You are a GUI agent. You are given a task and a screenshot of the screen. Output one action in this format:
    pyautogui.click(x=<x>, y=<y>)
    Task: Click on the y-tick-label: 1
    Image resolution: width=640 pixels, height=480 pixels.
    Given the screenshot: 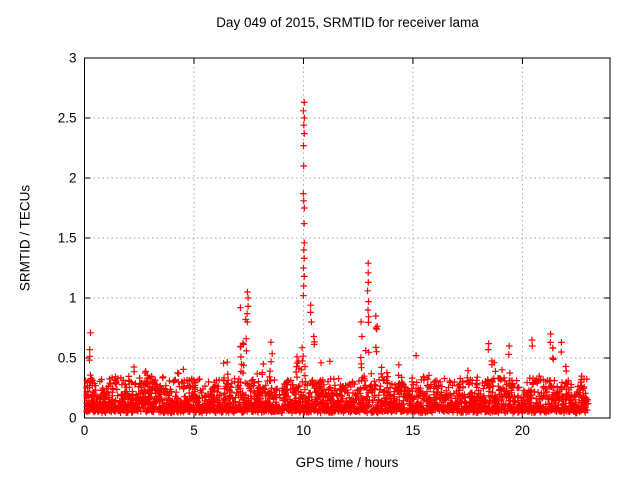 What is the action you would take?
    pyautogui.click(x=73, y=298)
    